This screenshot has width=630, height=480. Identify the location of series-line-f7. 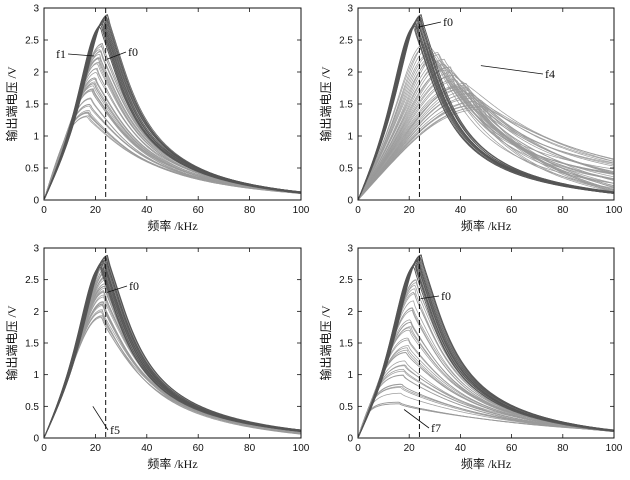
(486, 360).